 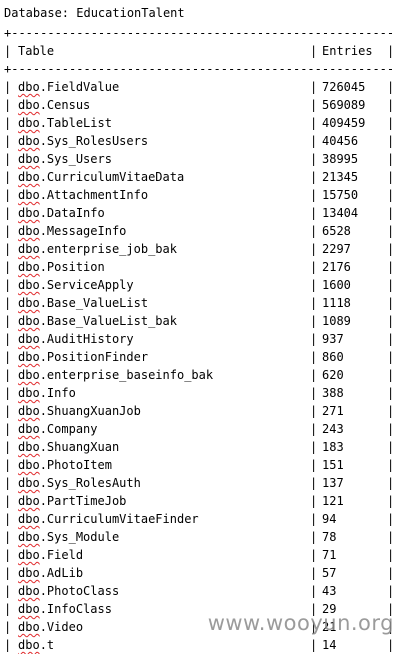 What do you see at coordinates (199, 555) in the screenshot?
I see `table-row: | dbo.Field | 71 |` at bounding box center [199, 555].